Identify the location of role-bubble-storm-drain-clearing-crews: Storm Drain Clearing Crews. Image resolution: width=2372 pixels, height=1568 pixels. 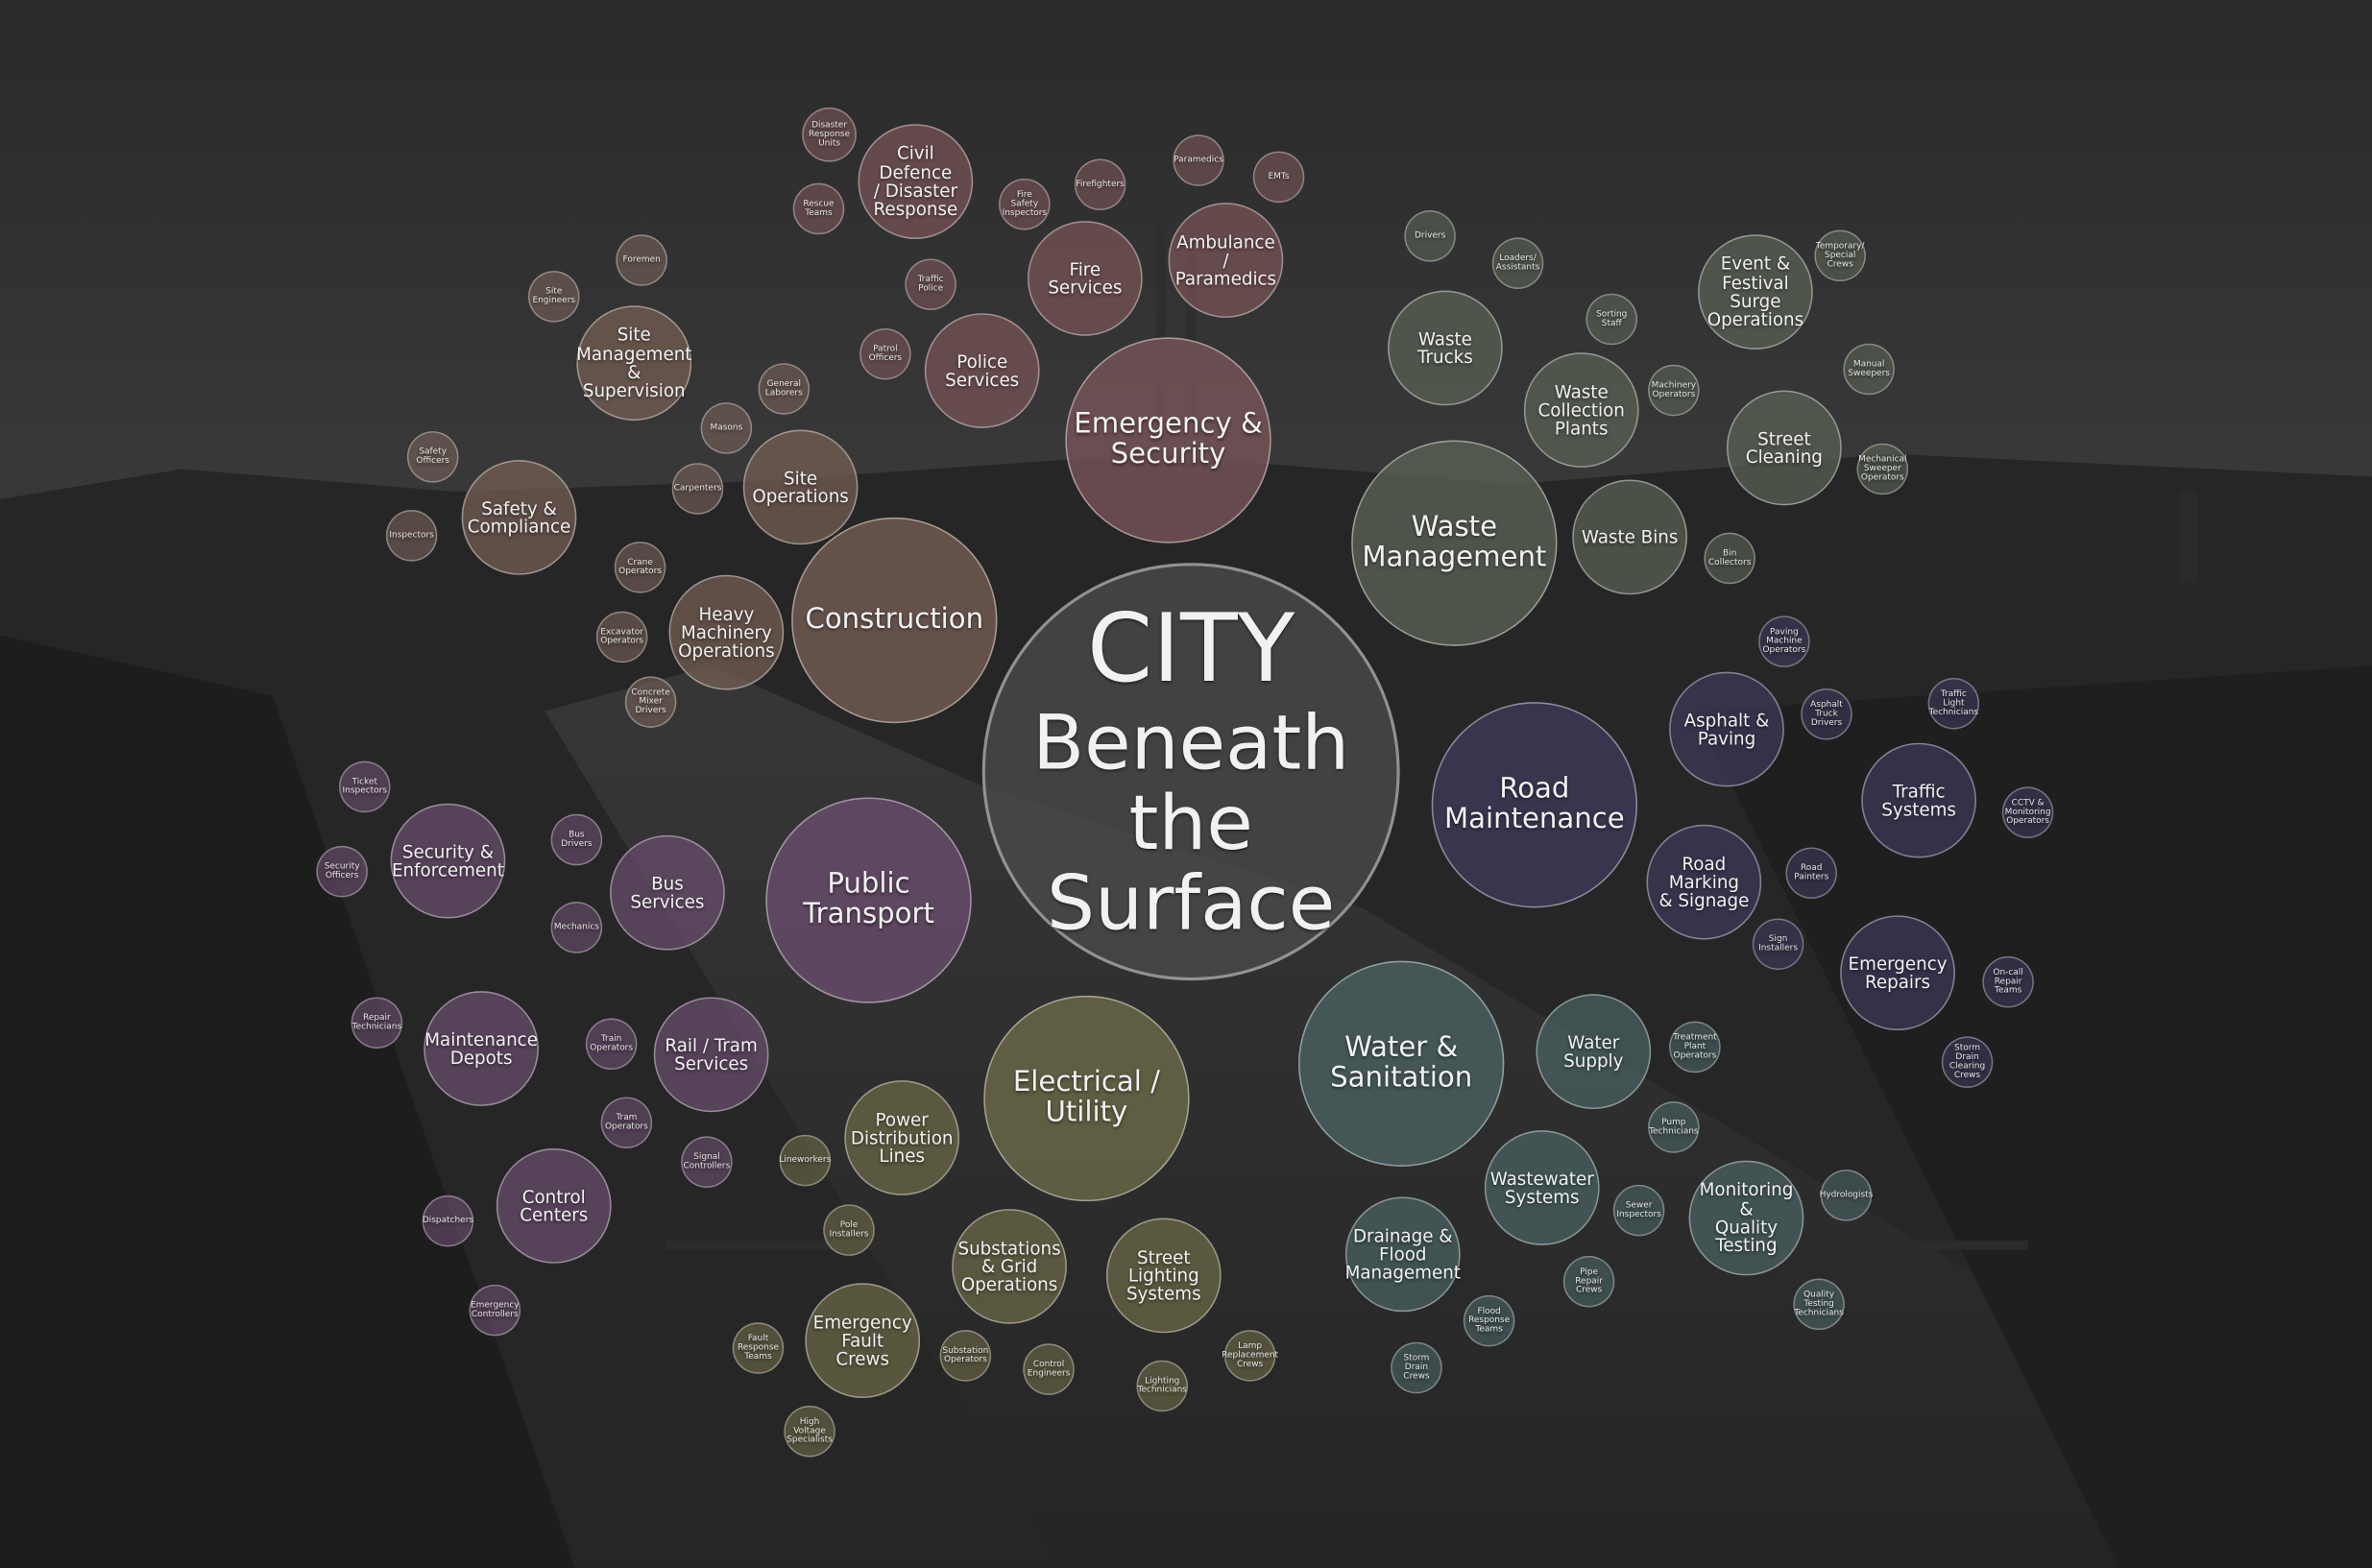
(1967, 1062).